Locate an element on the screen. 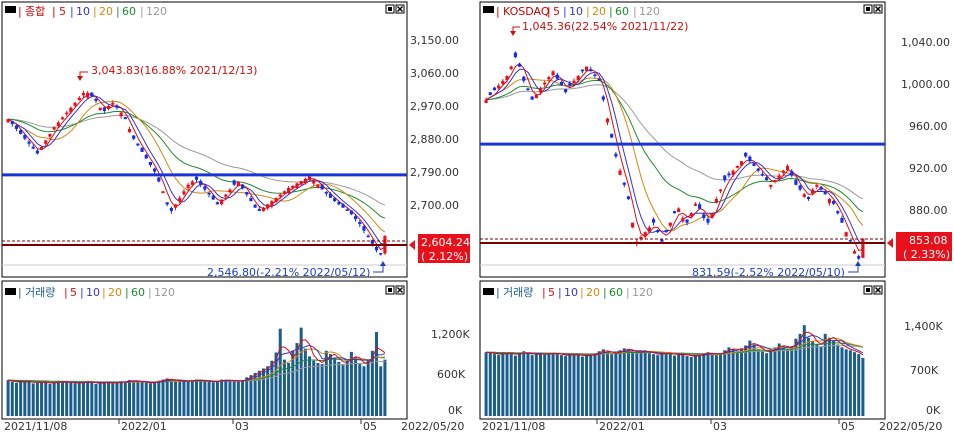 The width and height of the screenshot is (954, 433). kospi-volume-menu-icon is located at coordinates (10, 291).